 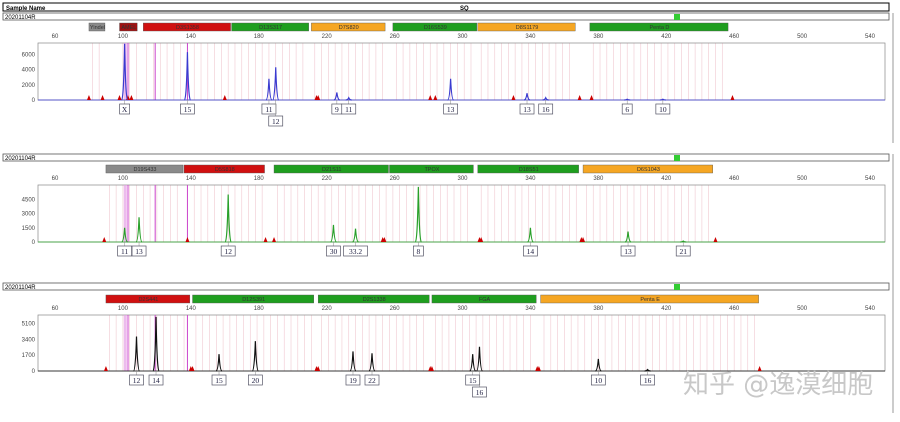 What do you see at coordinates (29, 229) in the screenshot?
I see `y-tick-label: 1500` at bounding box center [29, 229].